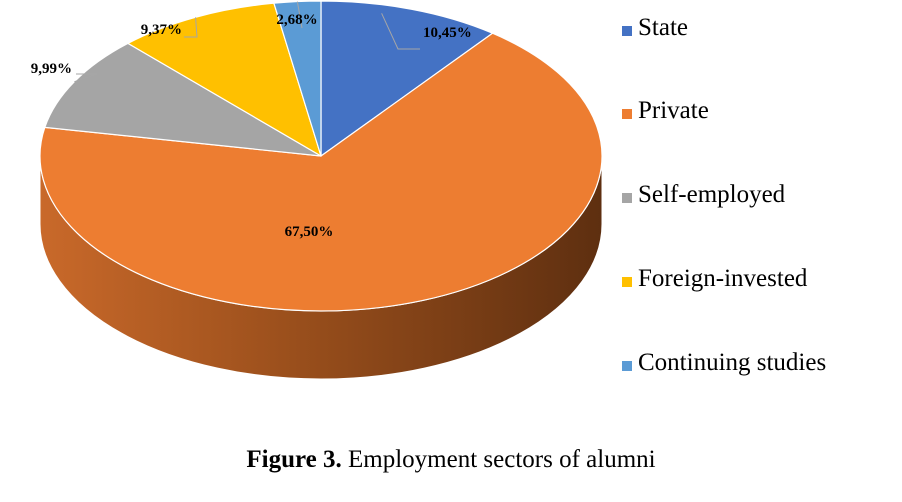  Describe the element at coordinates (627, 198) in the screenshot. I see `legend-swatch-self-employed` at that location.